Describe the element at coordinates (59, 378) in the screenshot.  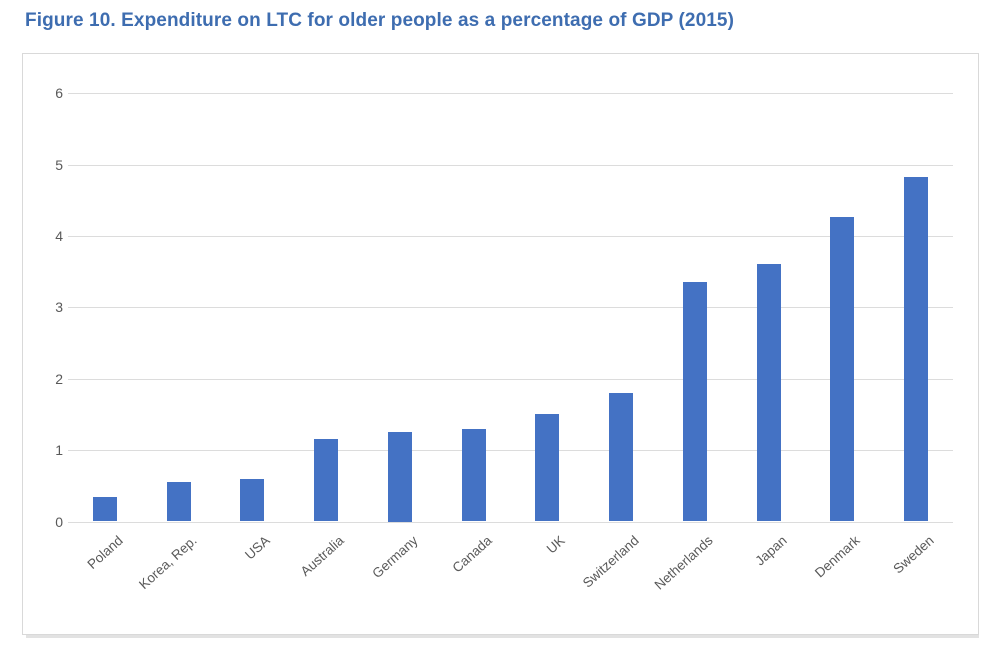
I see `y-tick-label: 2` at that location.